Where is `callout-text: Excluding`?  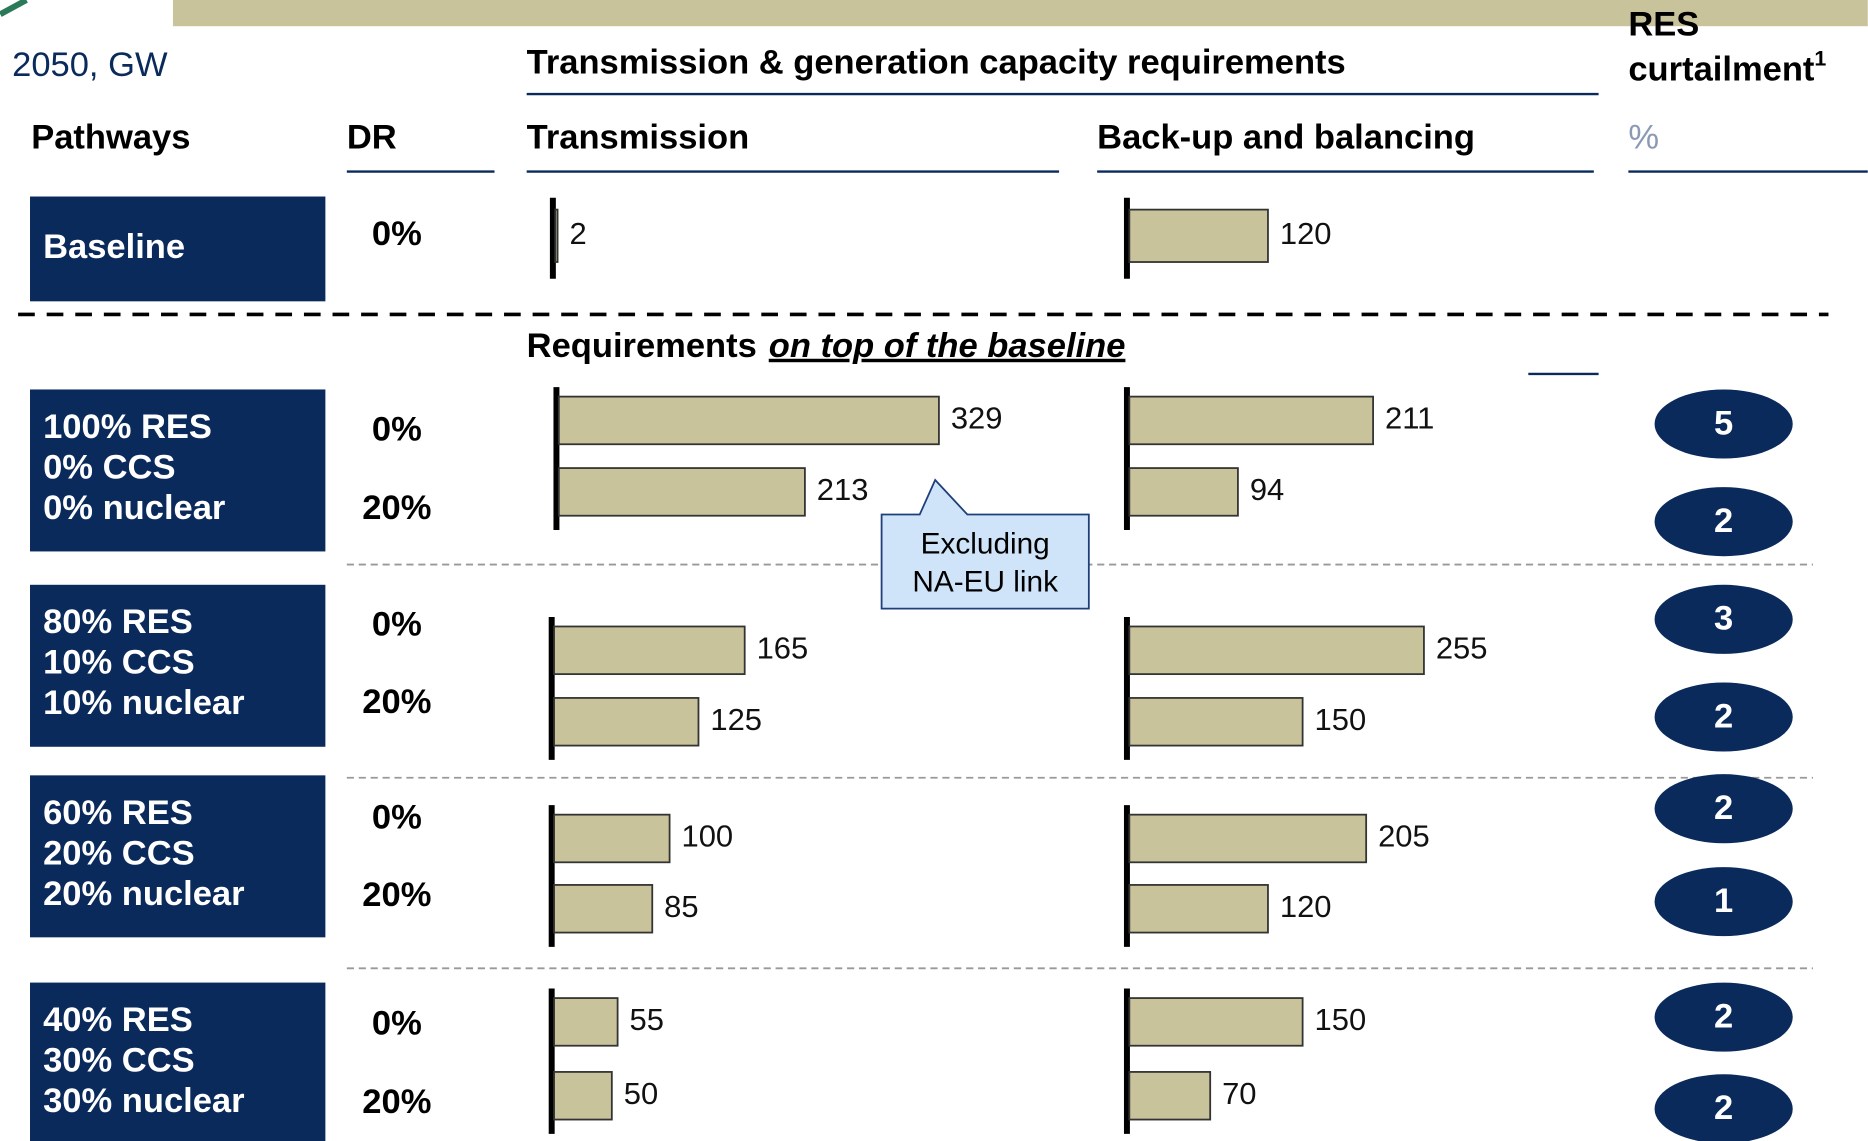 callout-text: Excluding is located at coordinates (985, 543).